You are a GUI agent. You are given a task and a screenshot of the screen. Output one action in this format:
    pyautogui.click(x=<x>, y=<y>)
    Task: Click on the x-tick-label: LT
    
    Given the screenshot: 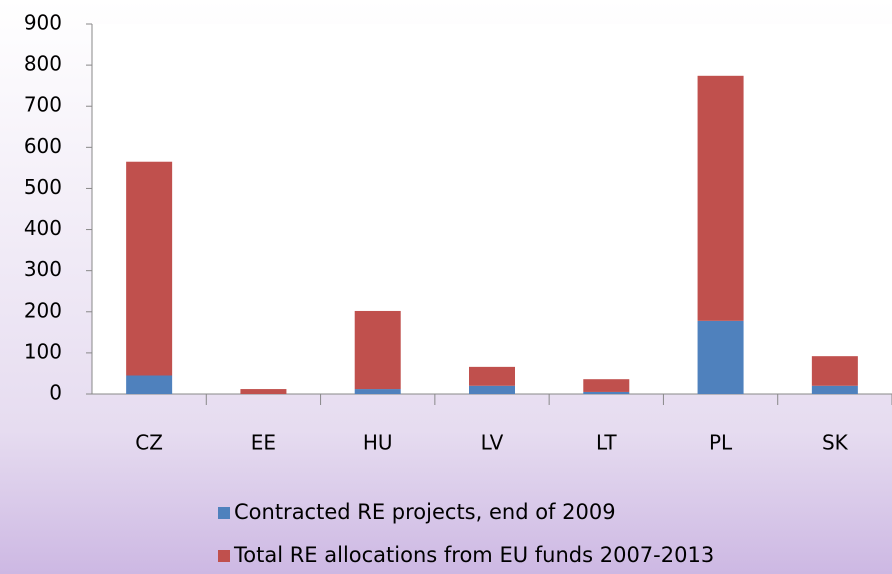 What is the action you would take?
    pyautogui.click(x=606, y=443)
    